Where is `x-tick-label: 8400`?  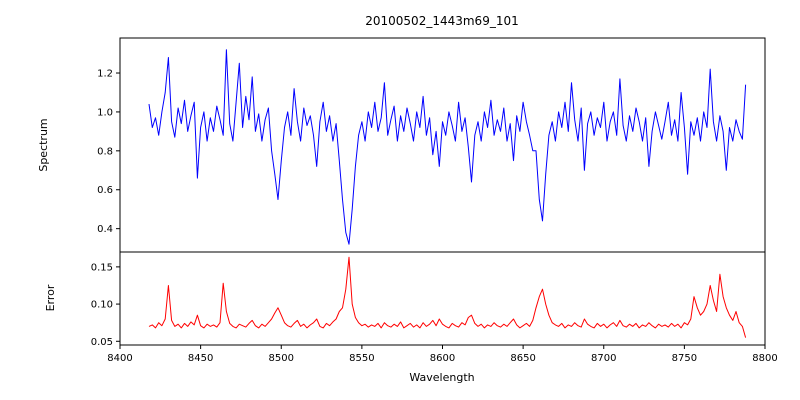
x-tick-label: 8400 is located at coordinates (119, 358).